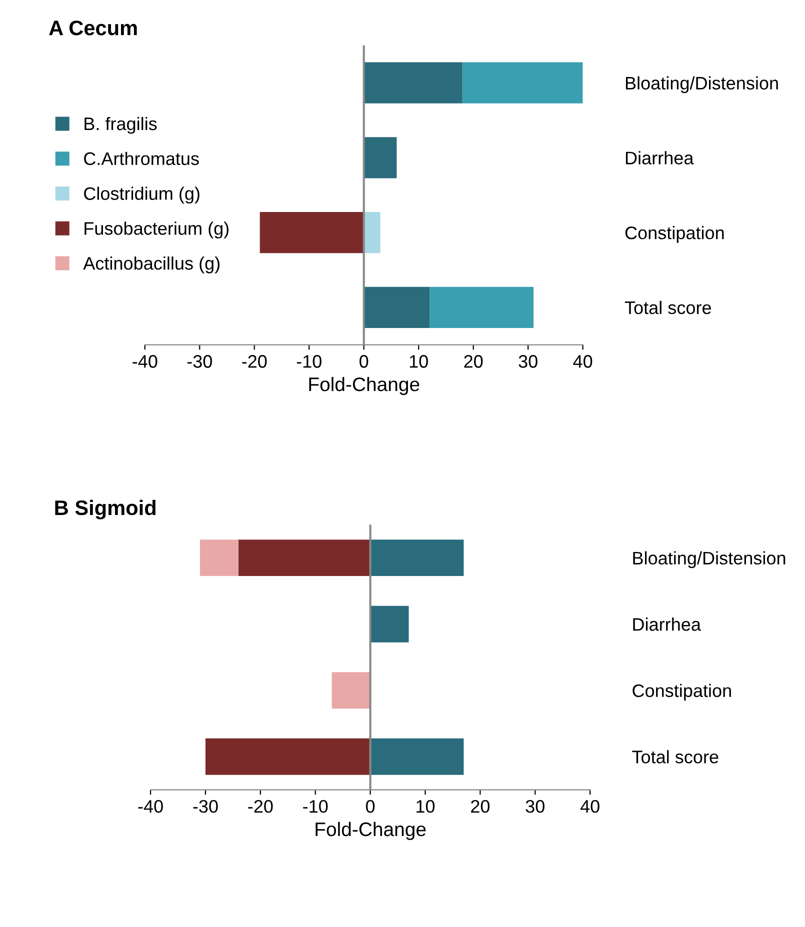 The image size is (805, 927). I want to click on legend-label: C.Arthromatus, so click(141, 159).